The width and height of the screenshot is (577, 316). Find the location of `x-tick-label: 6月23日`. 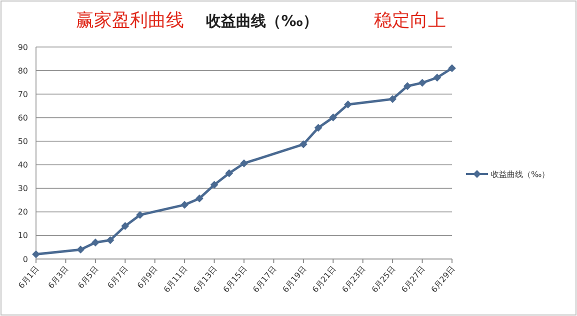

x-tick-label: 6月23日 is located at coordinates (354, 279).